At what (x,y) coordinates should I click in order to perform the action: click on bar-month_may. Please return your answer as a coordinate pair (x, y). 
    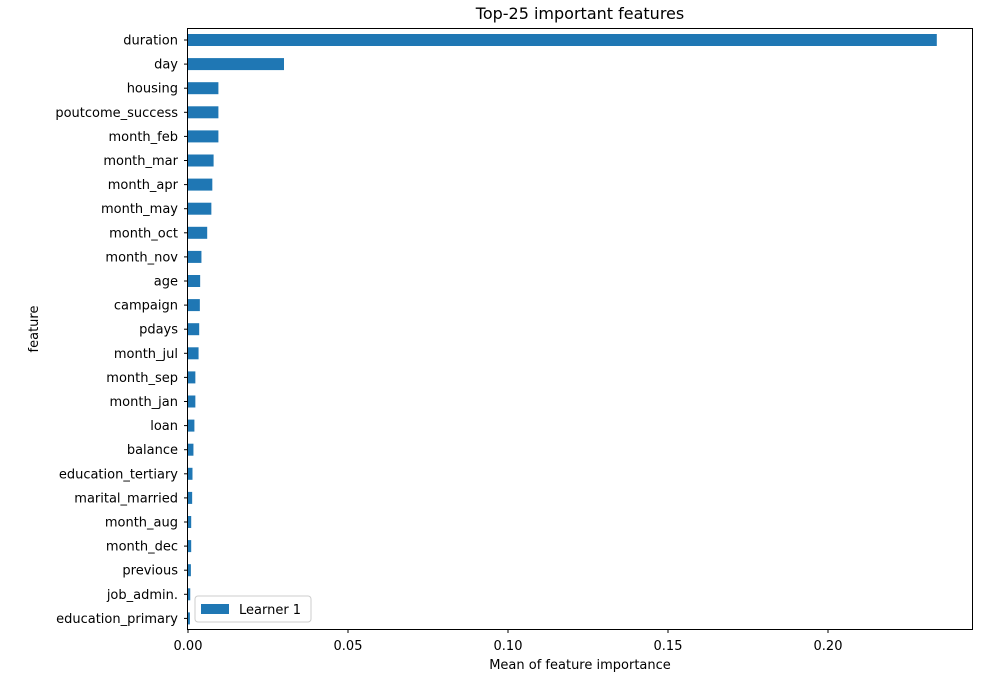
    Looking at the image, I should click on (200, 208).